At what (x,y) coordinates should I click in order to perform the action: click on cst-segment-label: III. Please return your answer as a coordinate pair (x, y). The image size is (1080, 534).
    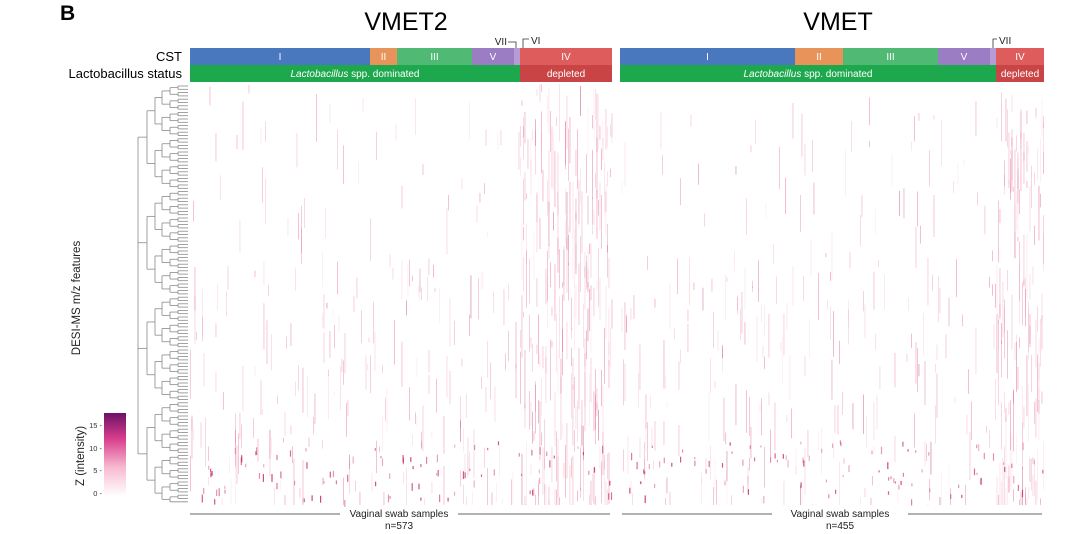
    Looking at the image, I should click on (434, 57).